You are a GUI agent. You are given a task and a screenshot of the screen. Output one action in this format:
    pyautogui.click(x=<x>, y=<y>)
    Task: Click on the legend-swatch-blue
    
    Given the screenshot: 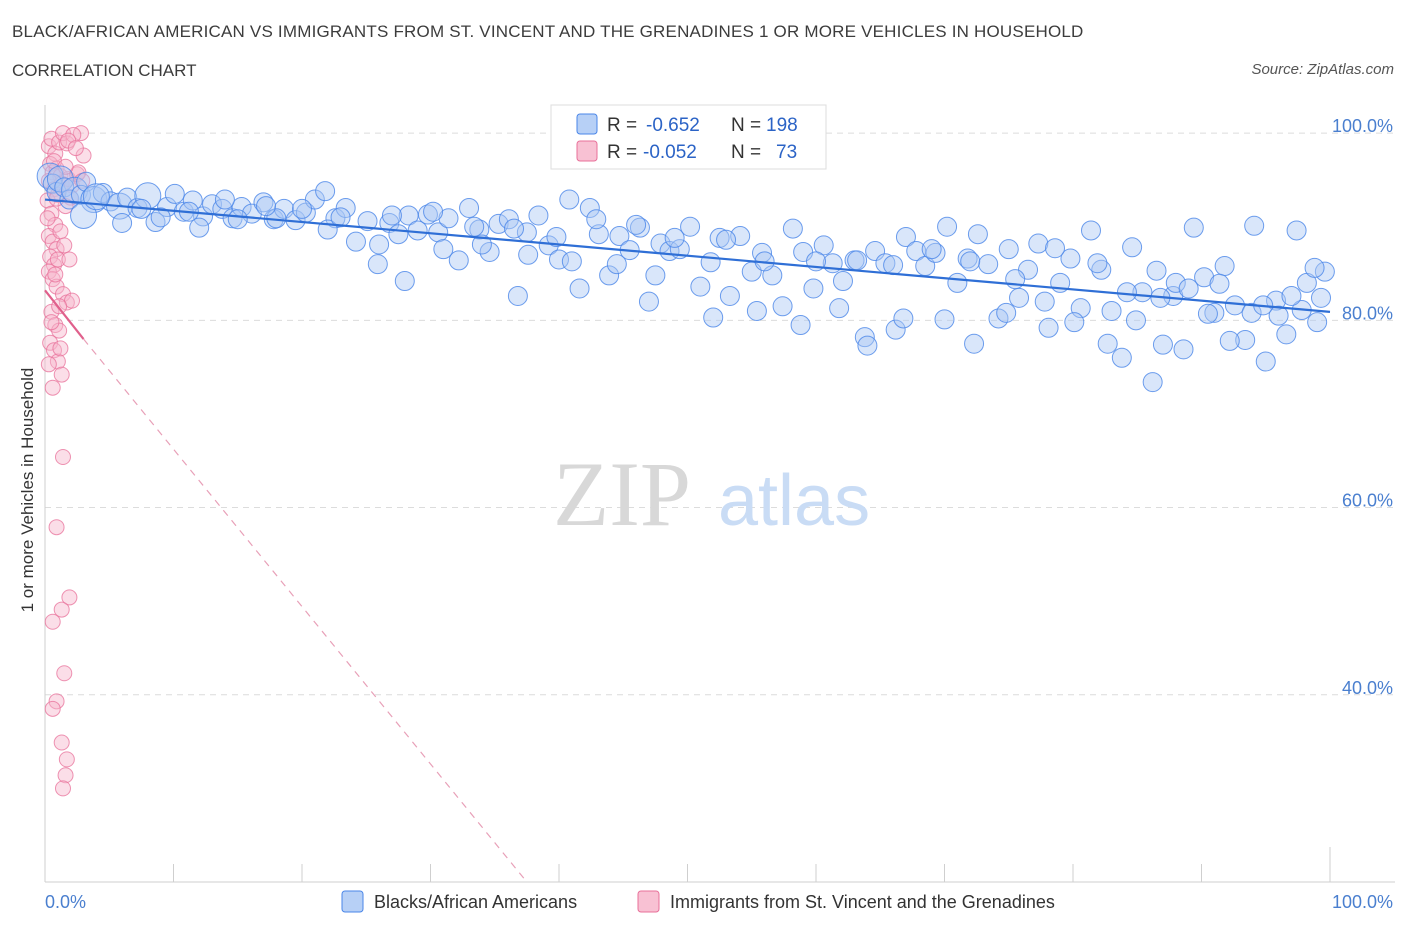 What is the action you would take?
    pyautogui.click(x=587, y=124)
    